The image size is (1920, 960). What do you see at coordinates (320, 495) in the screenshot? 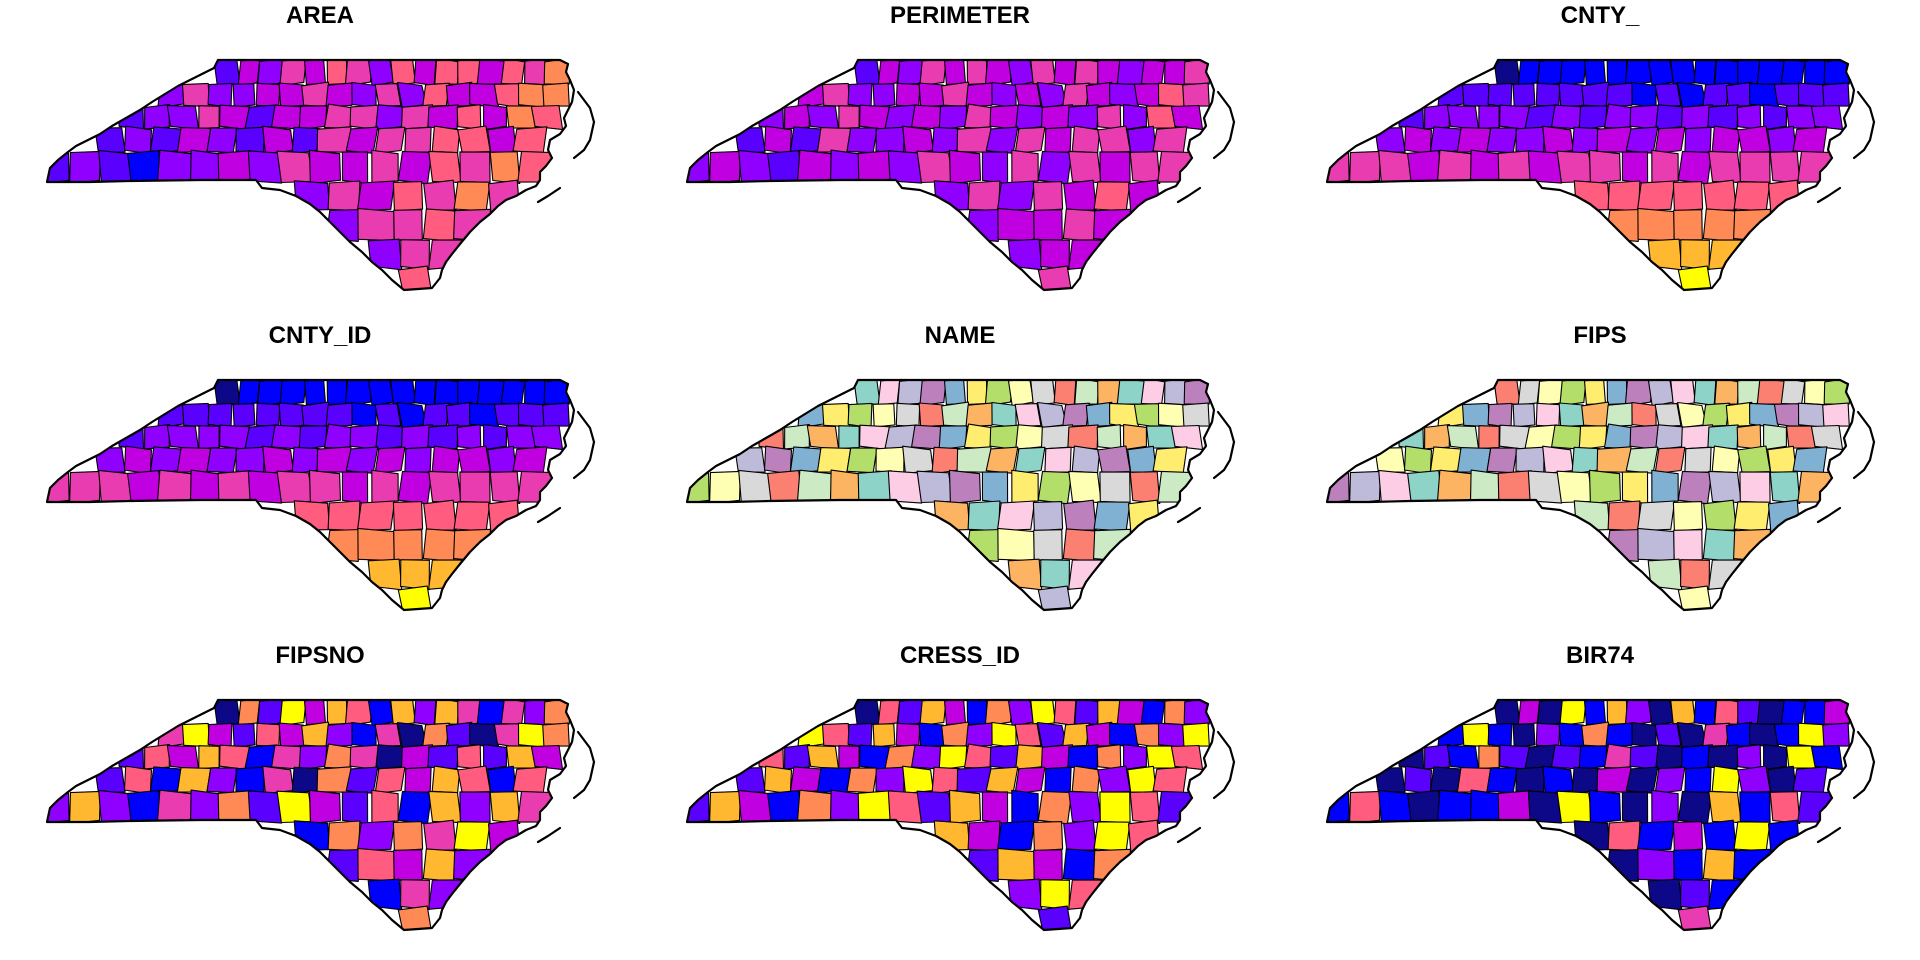
I see `nc-county-map-cnty-id` at bounding box center [320, 495].